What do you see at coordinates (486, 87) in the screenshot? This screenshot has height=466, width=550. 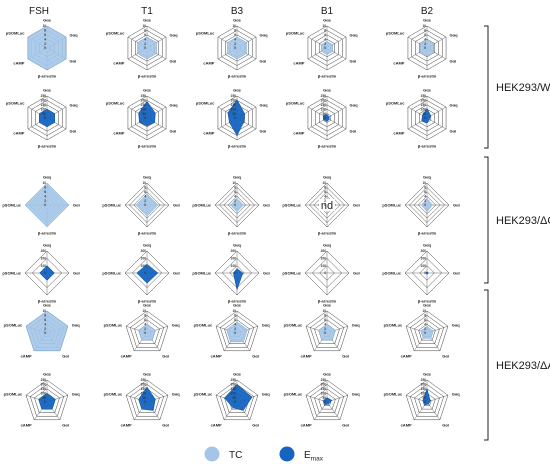 I see `group-bracket` at bounding box center [486, 87].